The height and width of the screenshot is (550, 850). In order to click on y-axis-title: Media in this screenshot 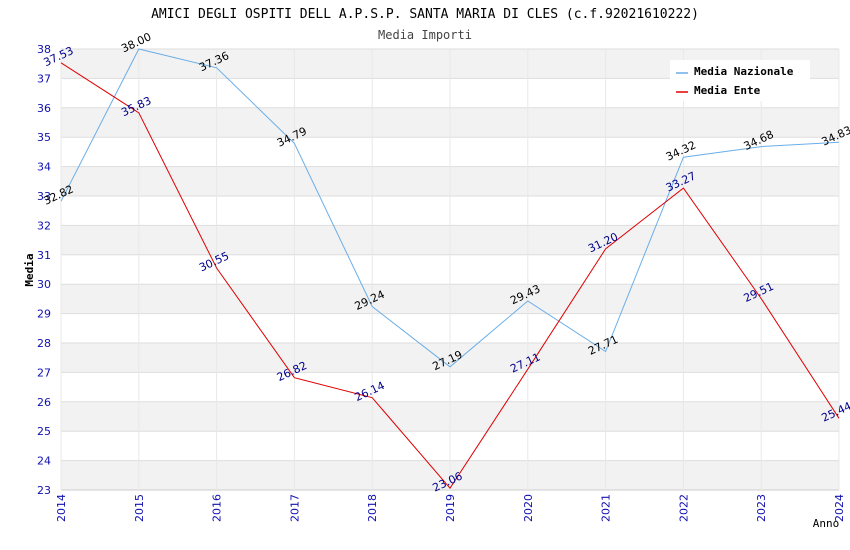, I will do `click(29, 269)`.